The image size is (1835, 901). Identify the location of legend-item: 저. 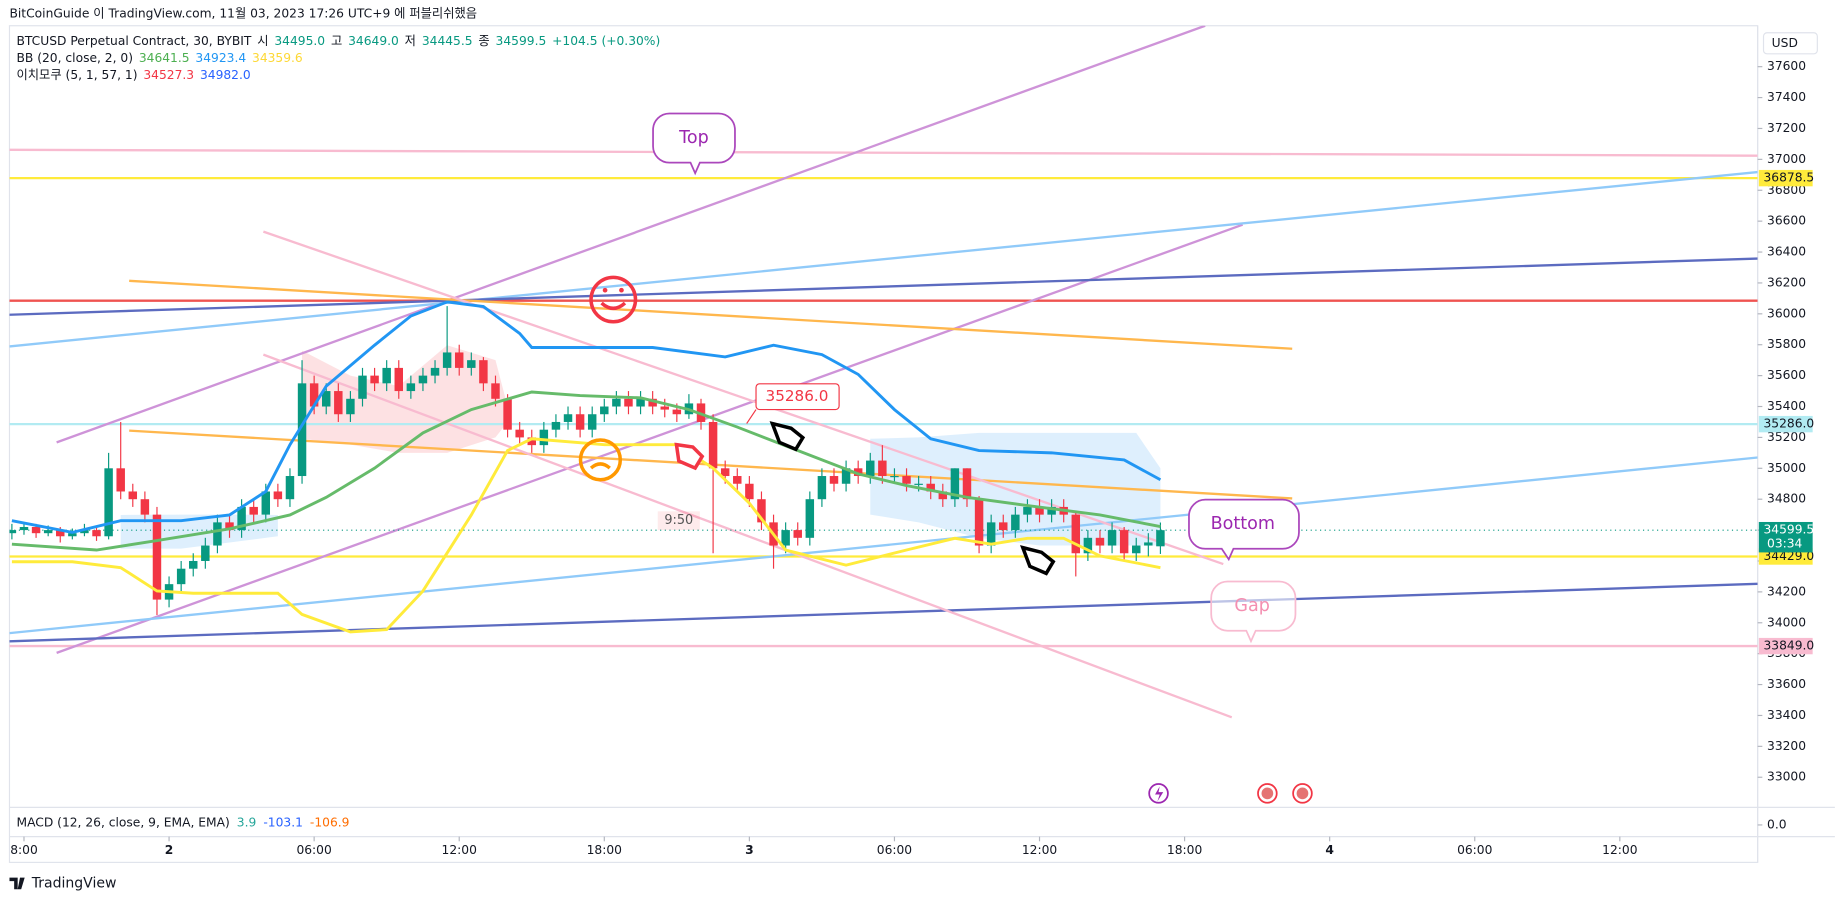
(410, 40).